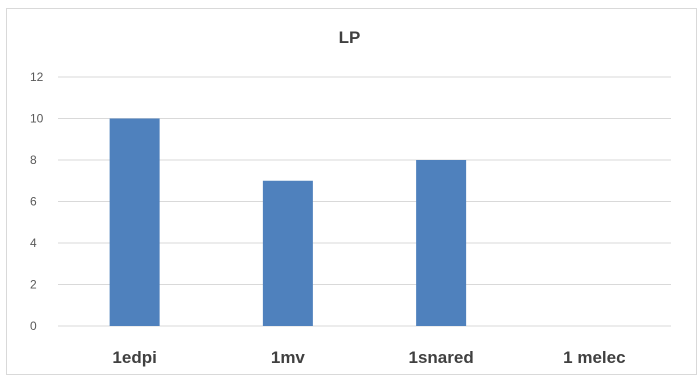 Image resolution: width=699 pixels, height=378 pixels. I want to click on y-tick-label: 4, so click(33, 243).